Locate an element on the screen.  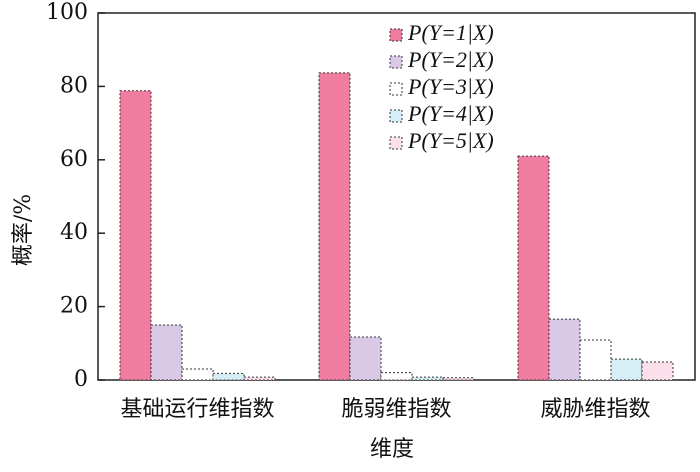
legend-label: P(Y=2|X) is located at coordinates (450, 59).